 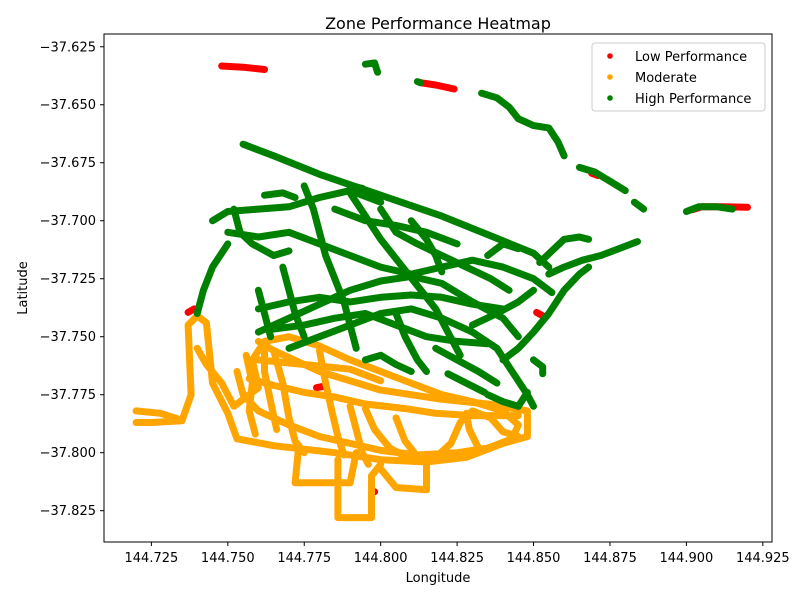 I want to click on x-tick-label-4: 144.825, so click(x=457, y=558).